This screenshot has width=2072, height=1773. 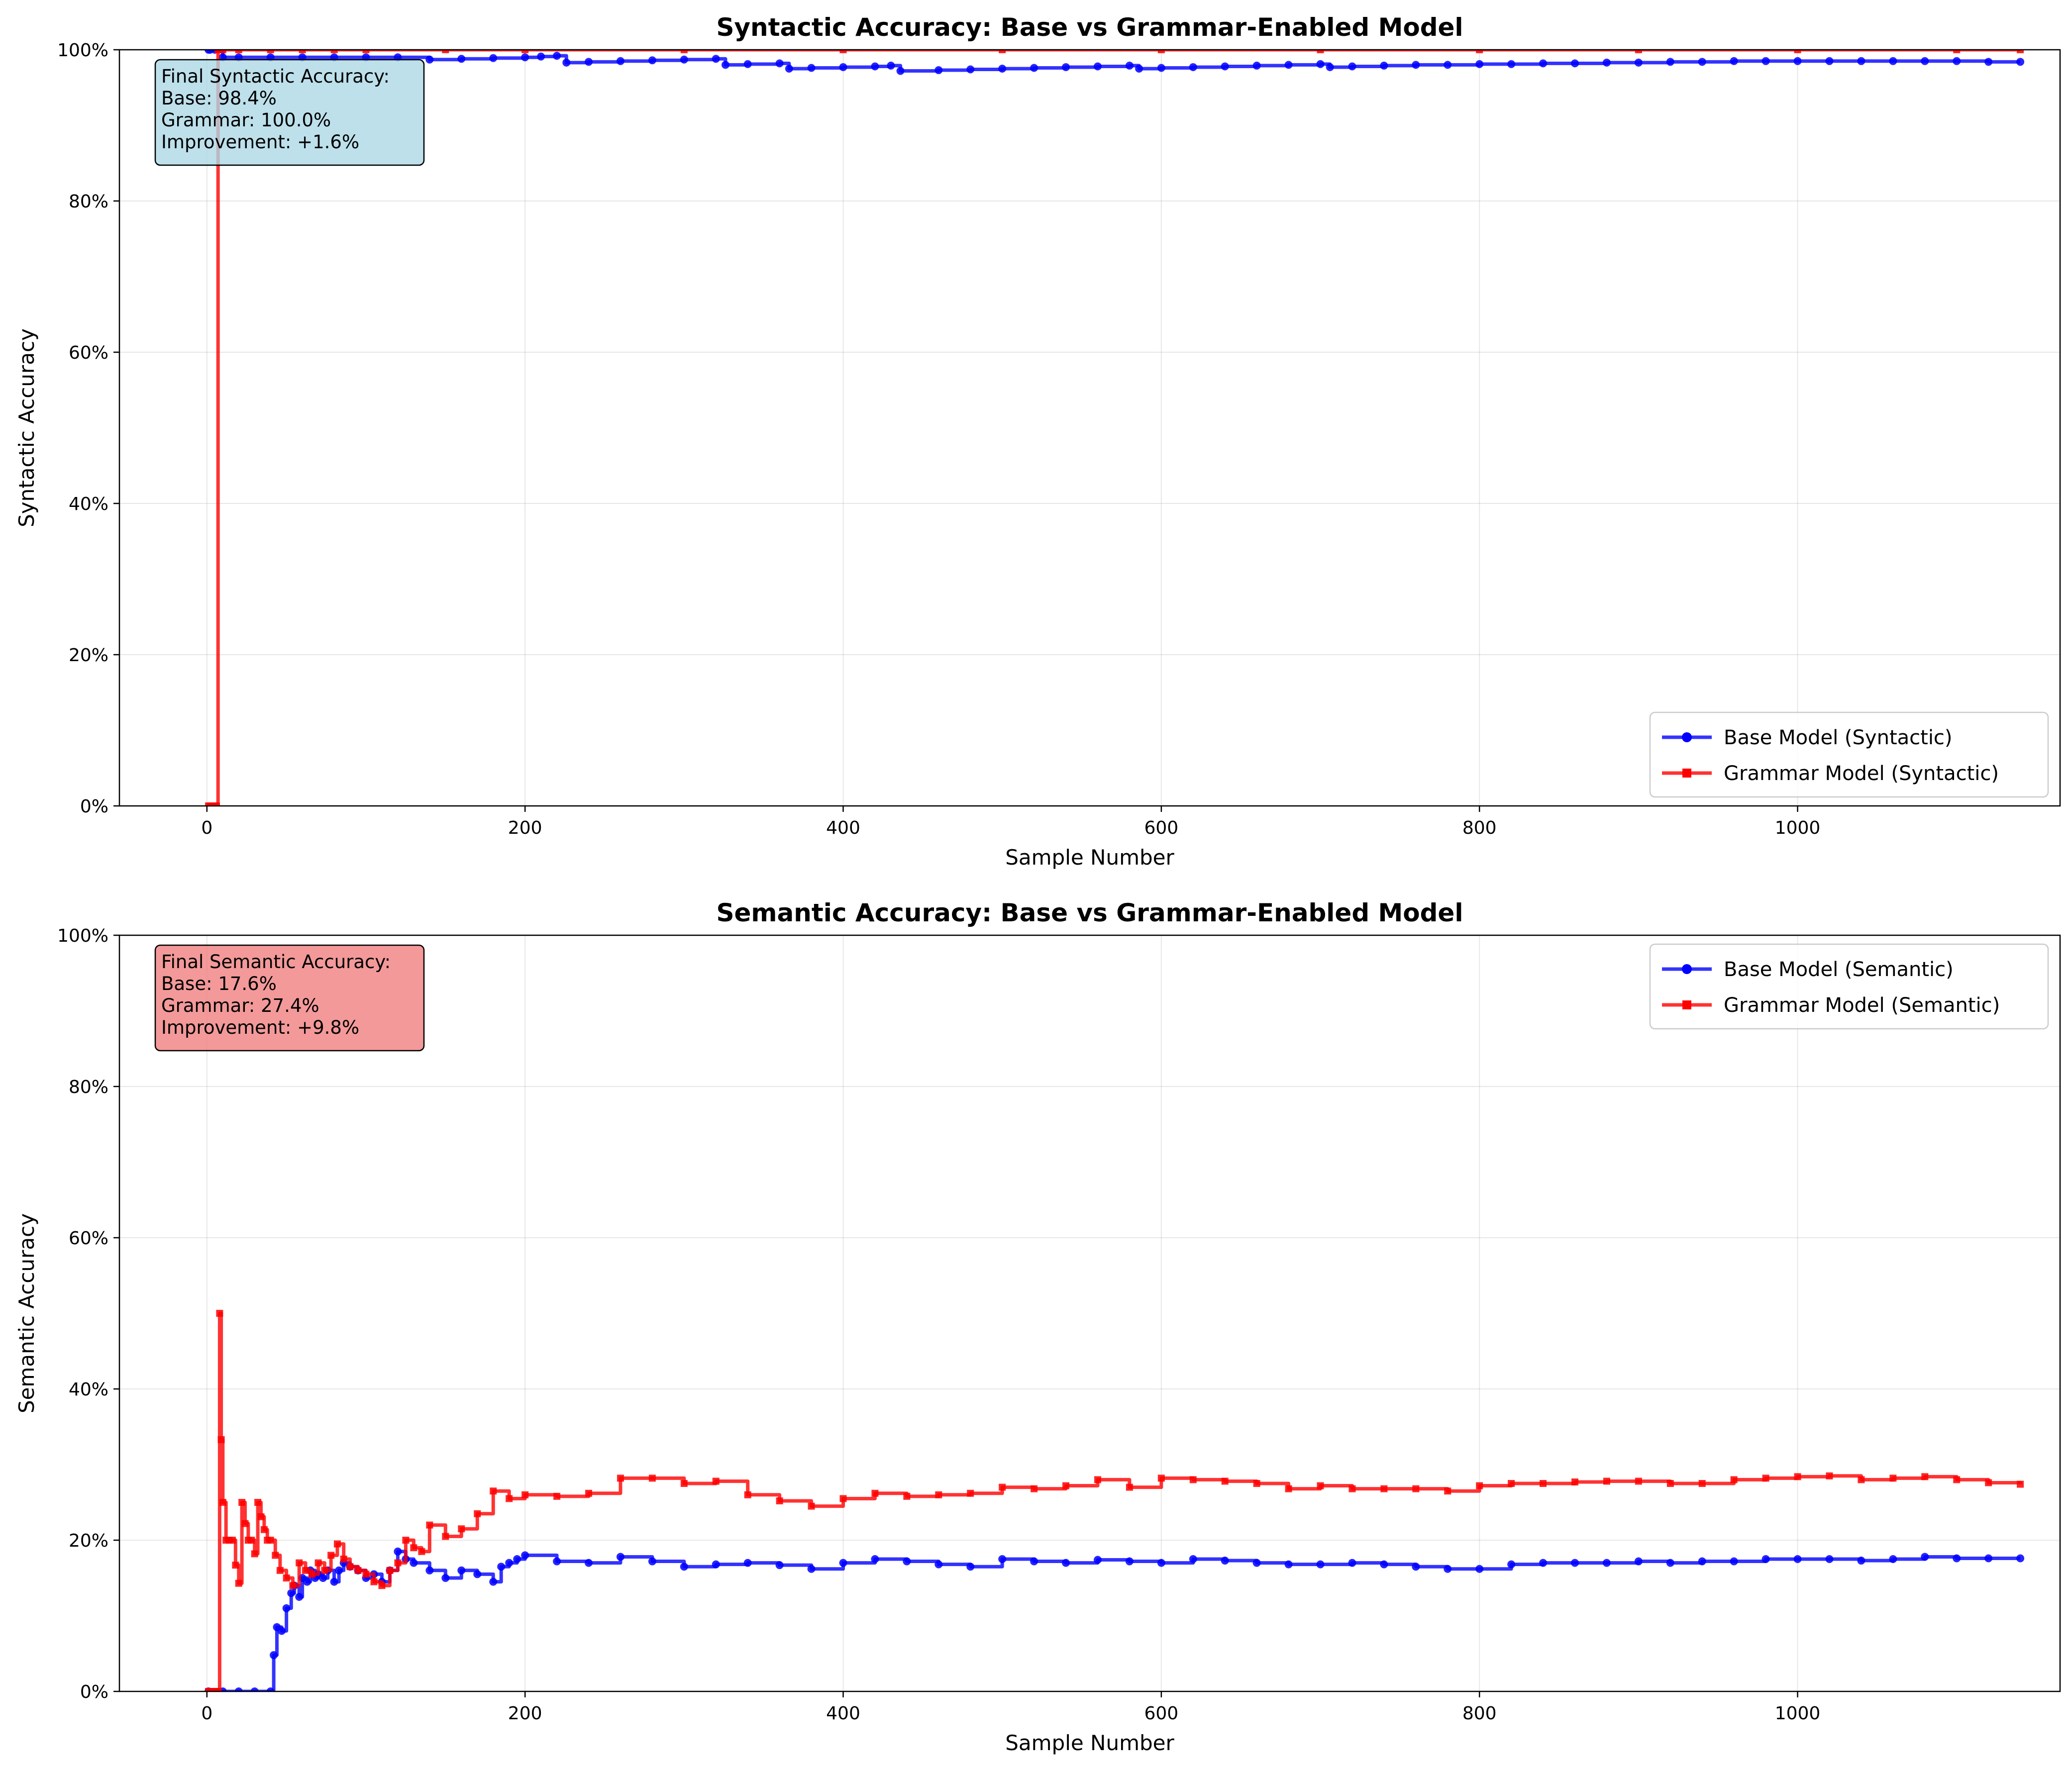 What do you see at coordinates (1862, 1005) in the screenshot?
I see `legend-label: Grammar Model (Semantic)` at bounding box center [1862, 1005].